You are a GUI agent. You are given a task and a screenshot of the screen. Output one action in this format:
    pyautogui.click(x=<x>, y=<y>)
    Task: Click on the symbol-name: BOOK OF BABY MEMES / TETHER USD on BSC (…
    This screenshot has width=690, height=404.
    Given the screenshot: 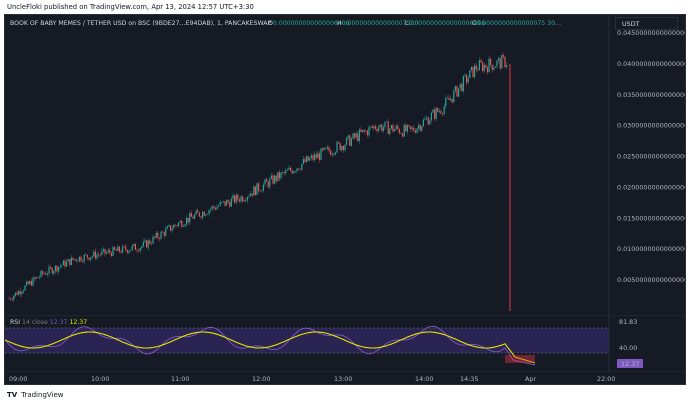 What is the action you would take?
    pyautogui.click(x=140, y=23)
    